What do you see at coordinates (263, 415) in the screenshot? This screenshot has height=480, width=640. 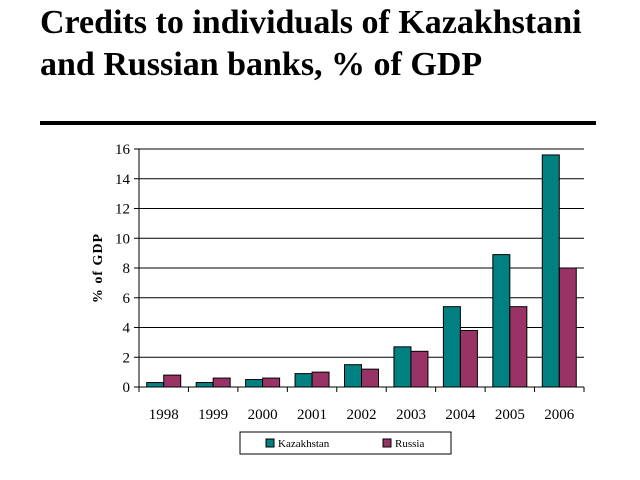 I see `x-tick-label: 2000` at bounding box center [263, 415].